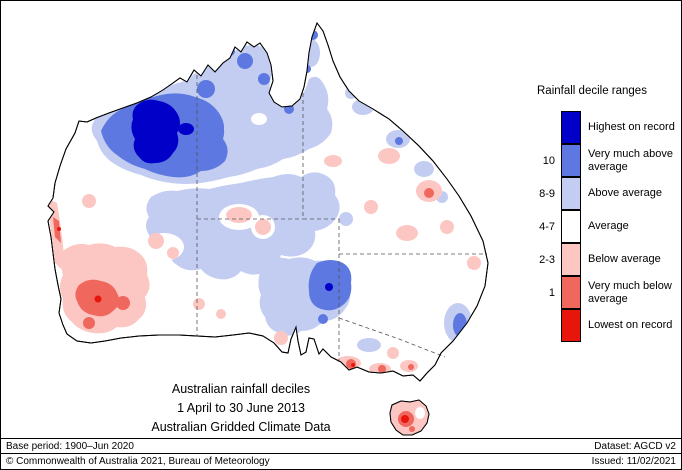 This screenshot has width=682, height=470. Describe the element at coordinates (571, 160) in the screenshot. I see `legend-swatch-very-much-above-average` at that location.